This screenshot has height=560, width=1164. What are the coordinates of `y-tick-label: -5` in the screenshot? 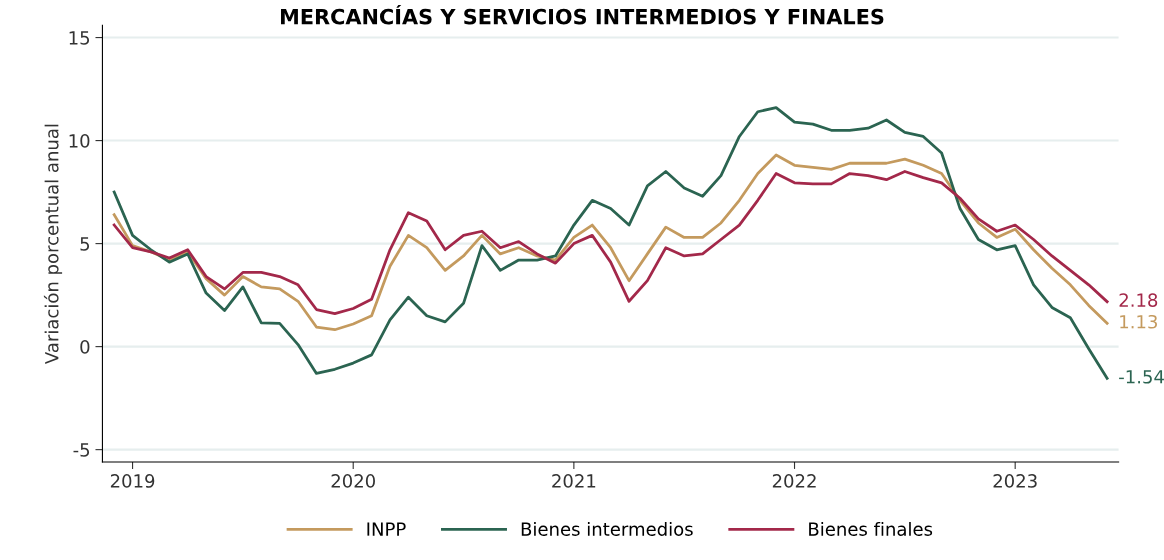 It's located at (81, 450).